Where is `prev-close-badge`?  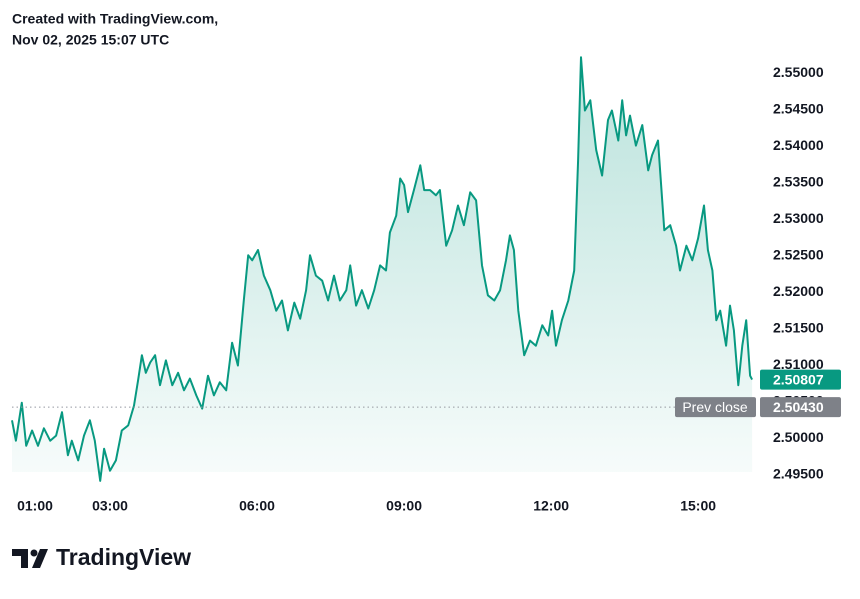
prev-close-badge is located at coordinates (715, 407).